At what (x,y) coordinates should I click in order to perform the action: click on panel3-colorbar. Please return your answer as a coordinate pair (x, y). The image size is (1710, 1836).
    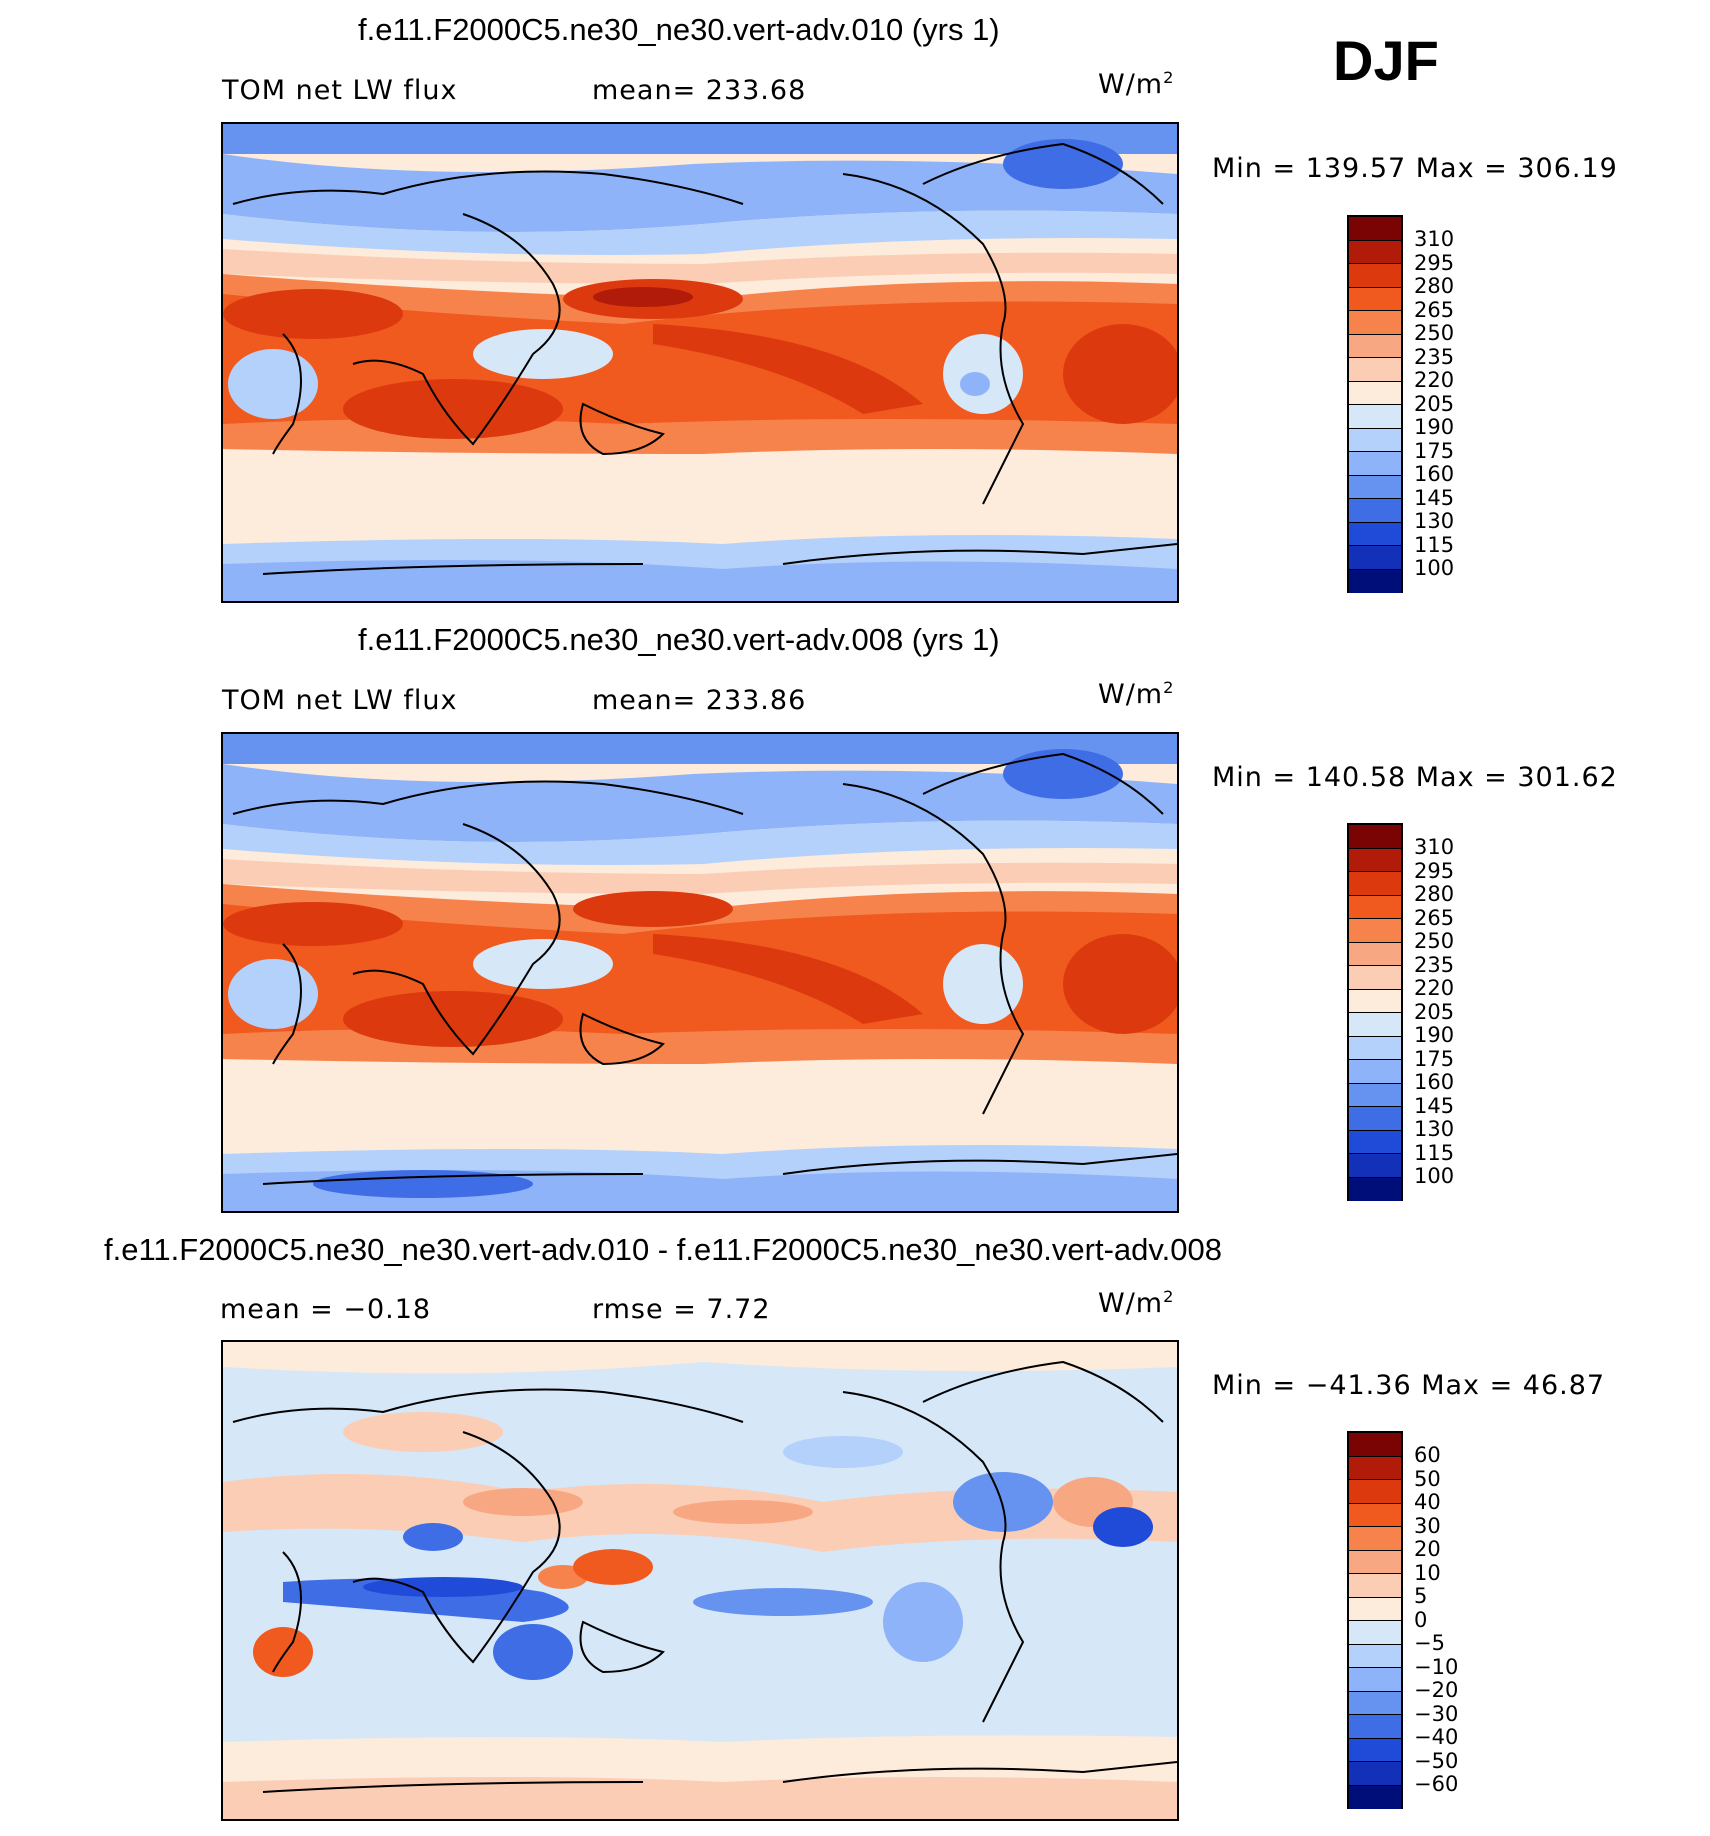
    Looking at the image, I should click on (1375, 1620).